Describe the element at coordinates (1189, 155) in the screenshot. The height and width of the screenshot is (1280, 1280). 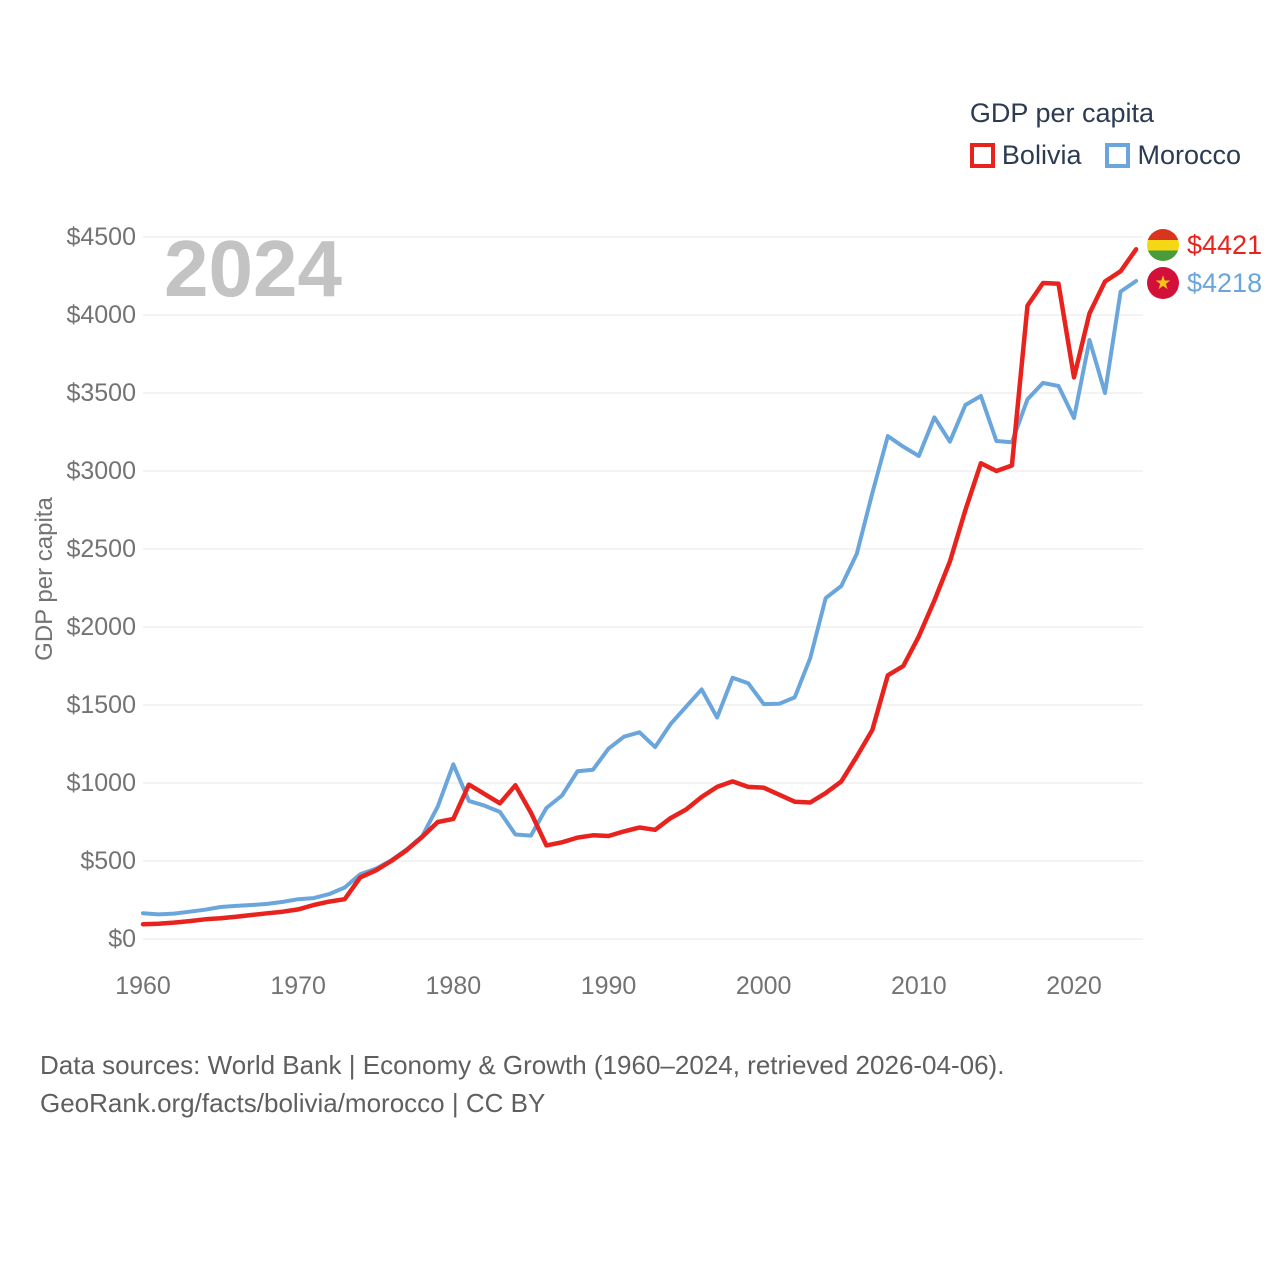
I see `legend-label-morocco: Morocco` at that location.